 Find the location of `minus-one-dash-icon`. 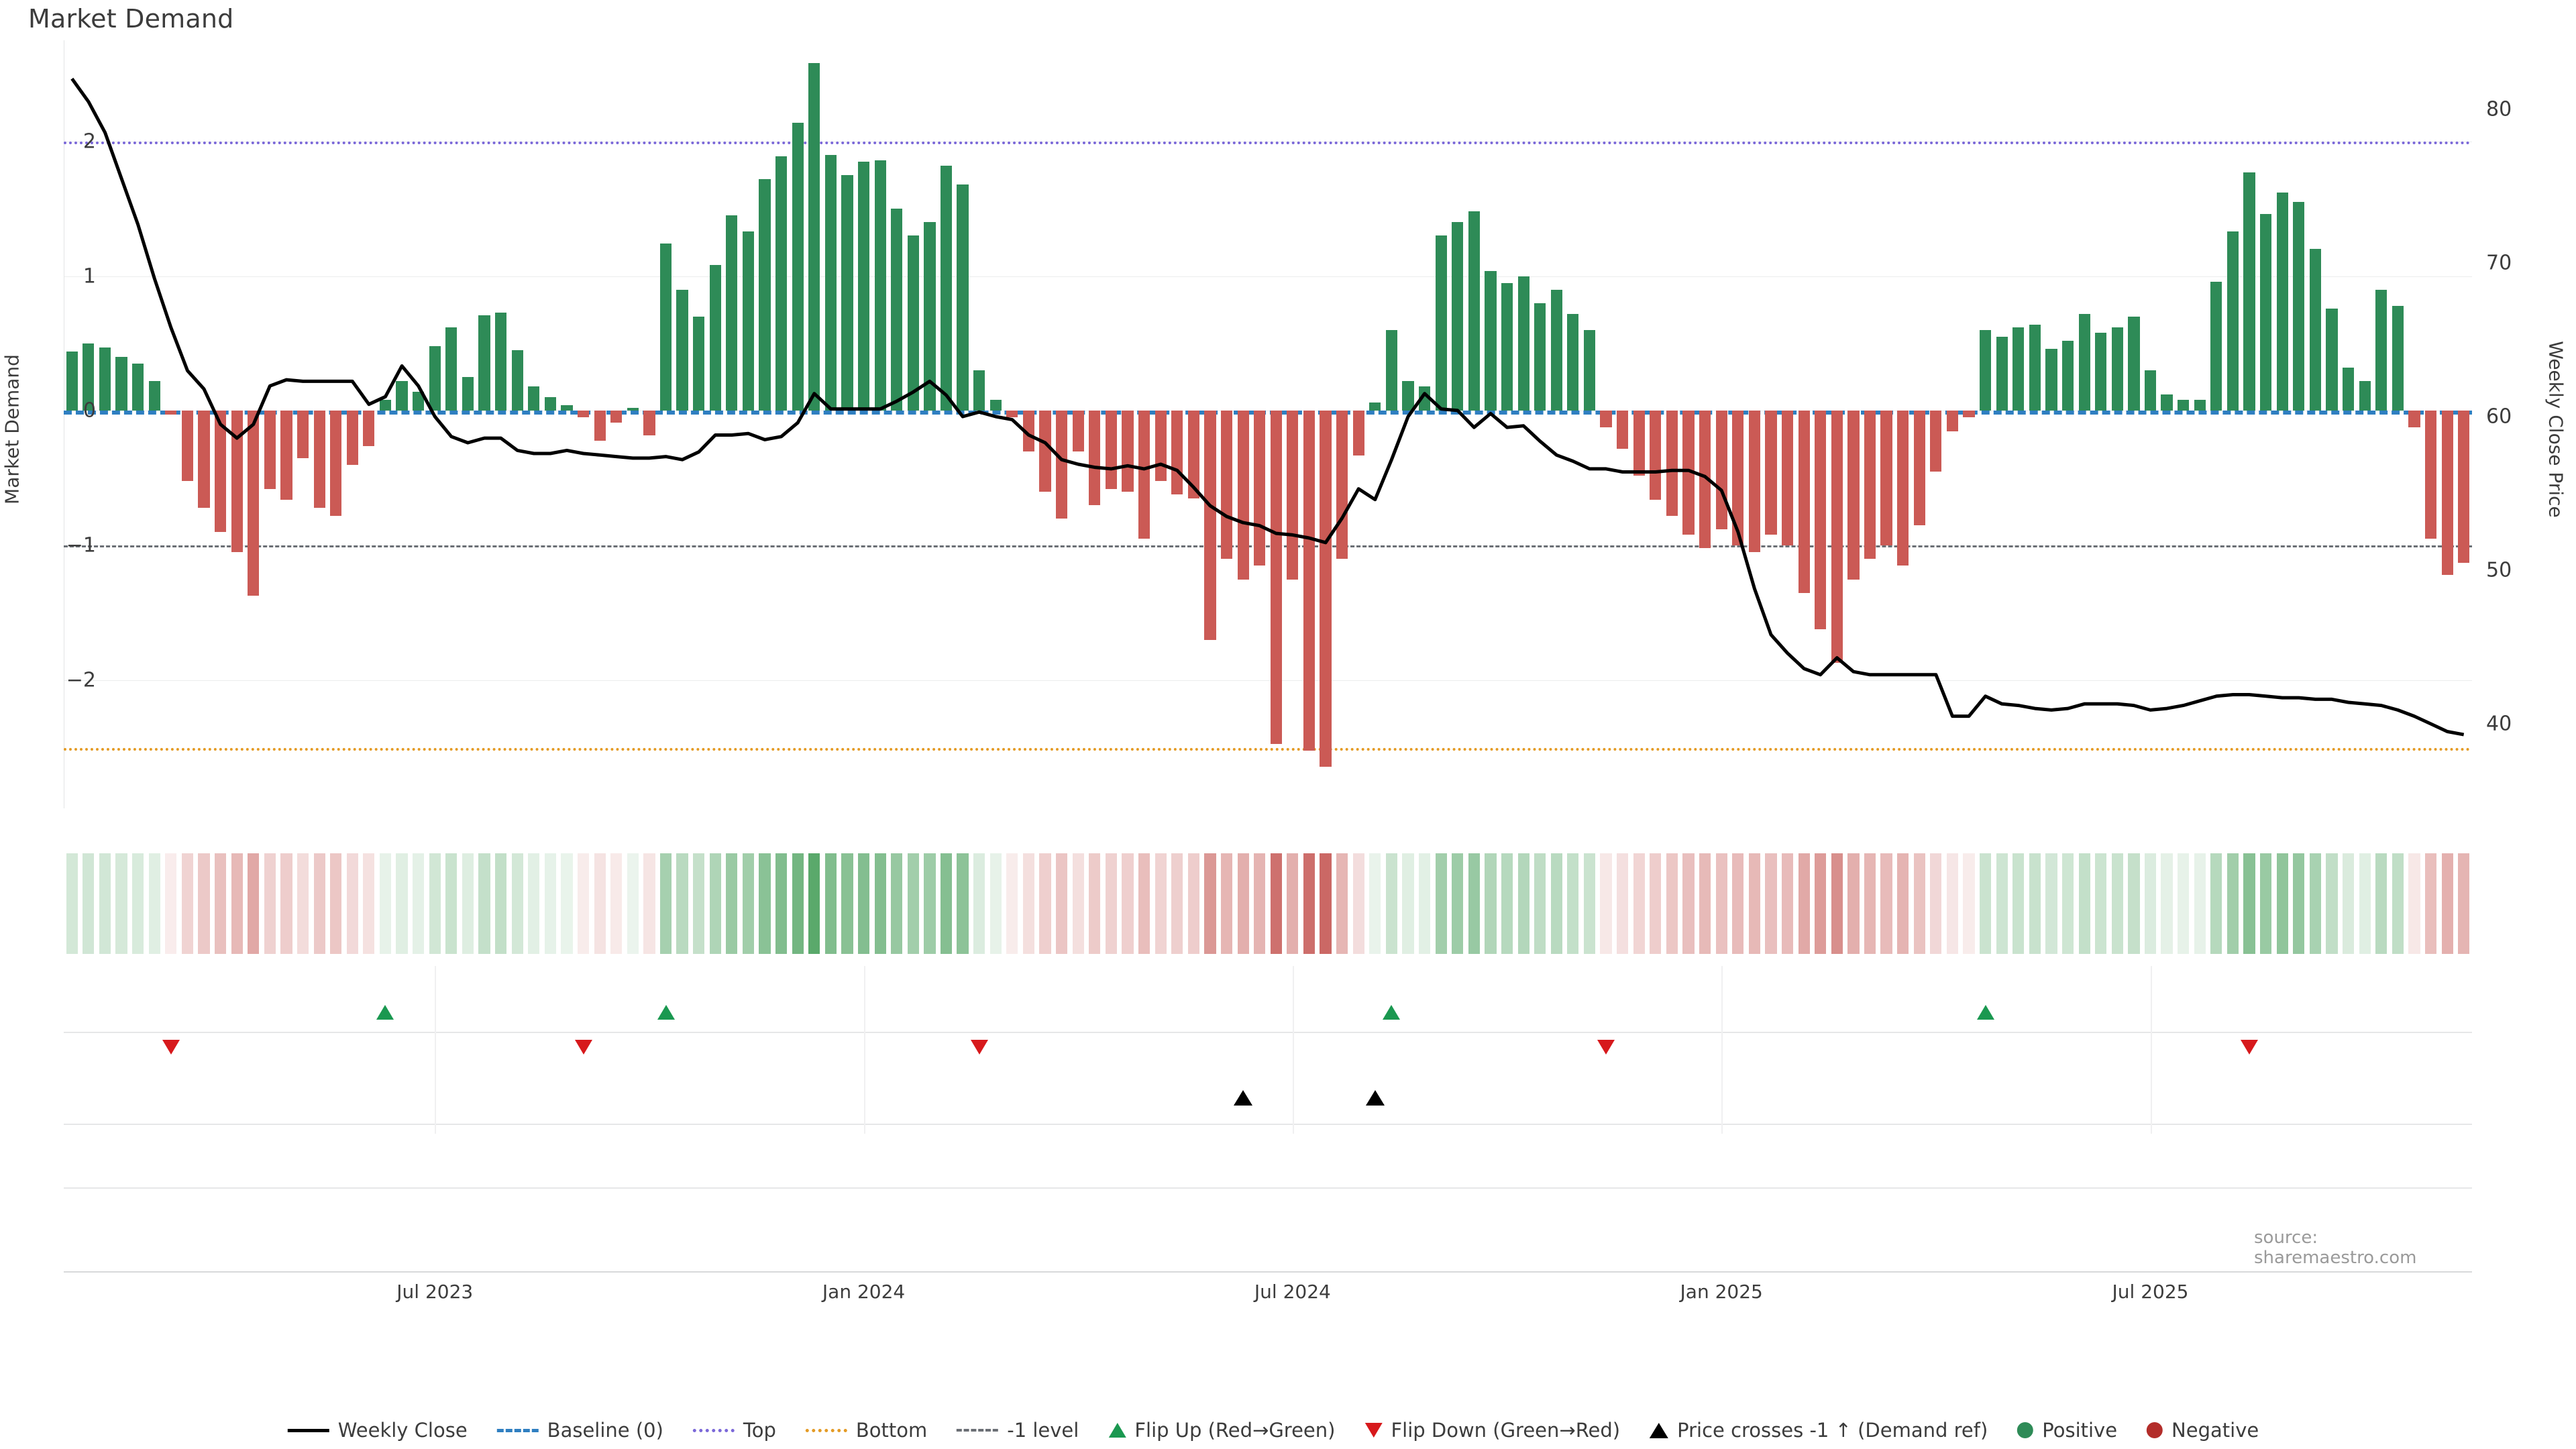

minus-one-dash-icon is located at coordinates (978, 1430).